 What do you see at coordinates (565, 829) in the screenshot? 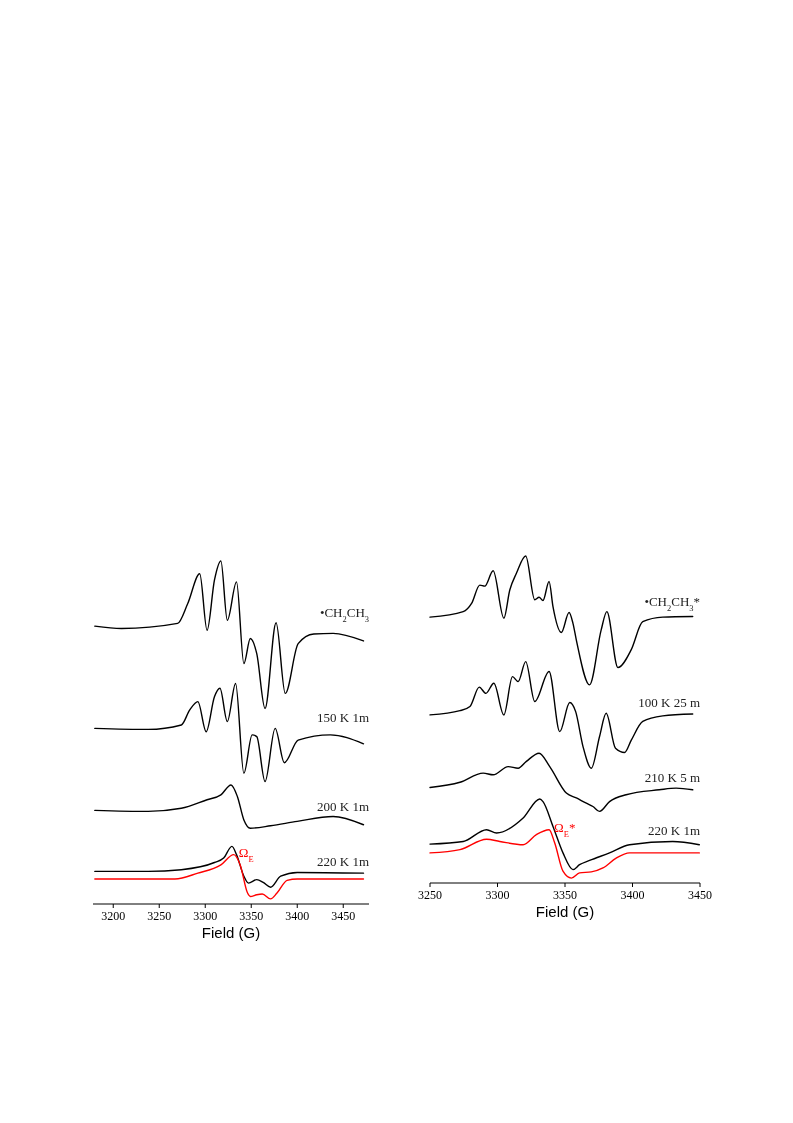
I see `series-label: Ω$_{E}$*` at bounding box center [565, 829].